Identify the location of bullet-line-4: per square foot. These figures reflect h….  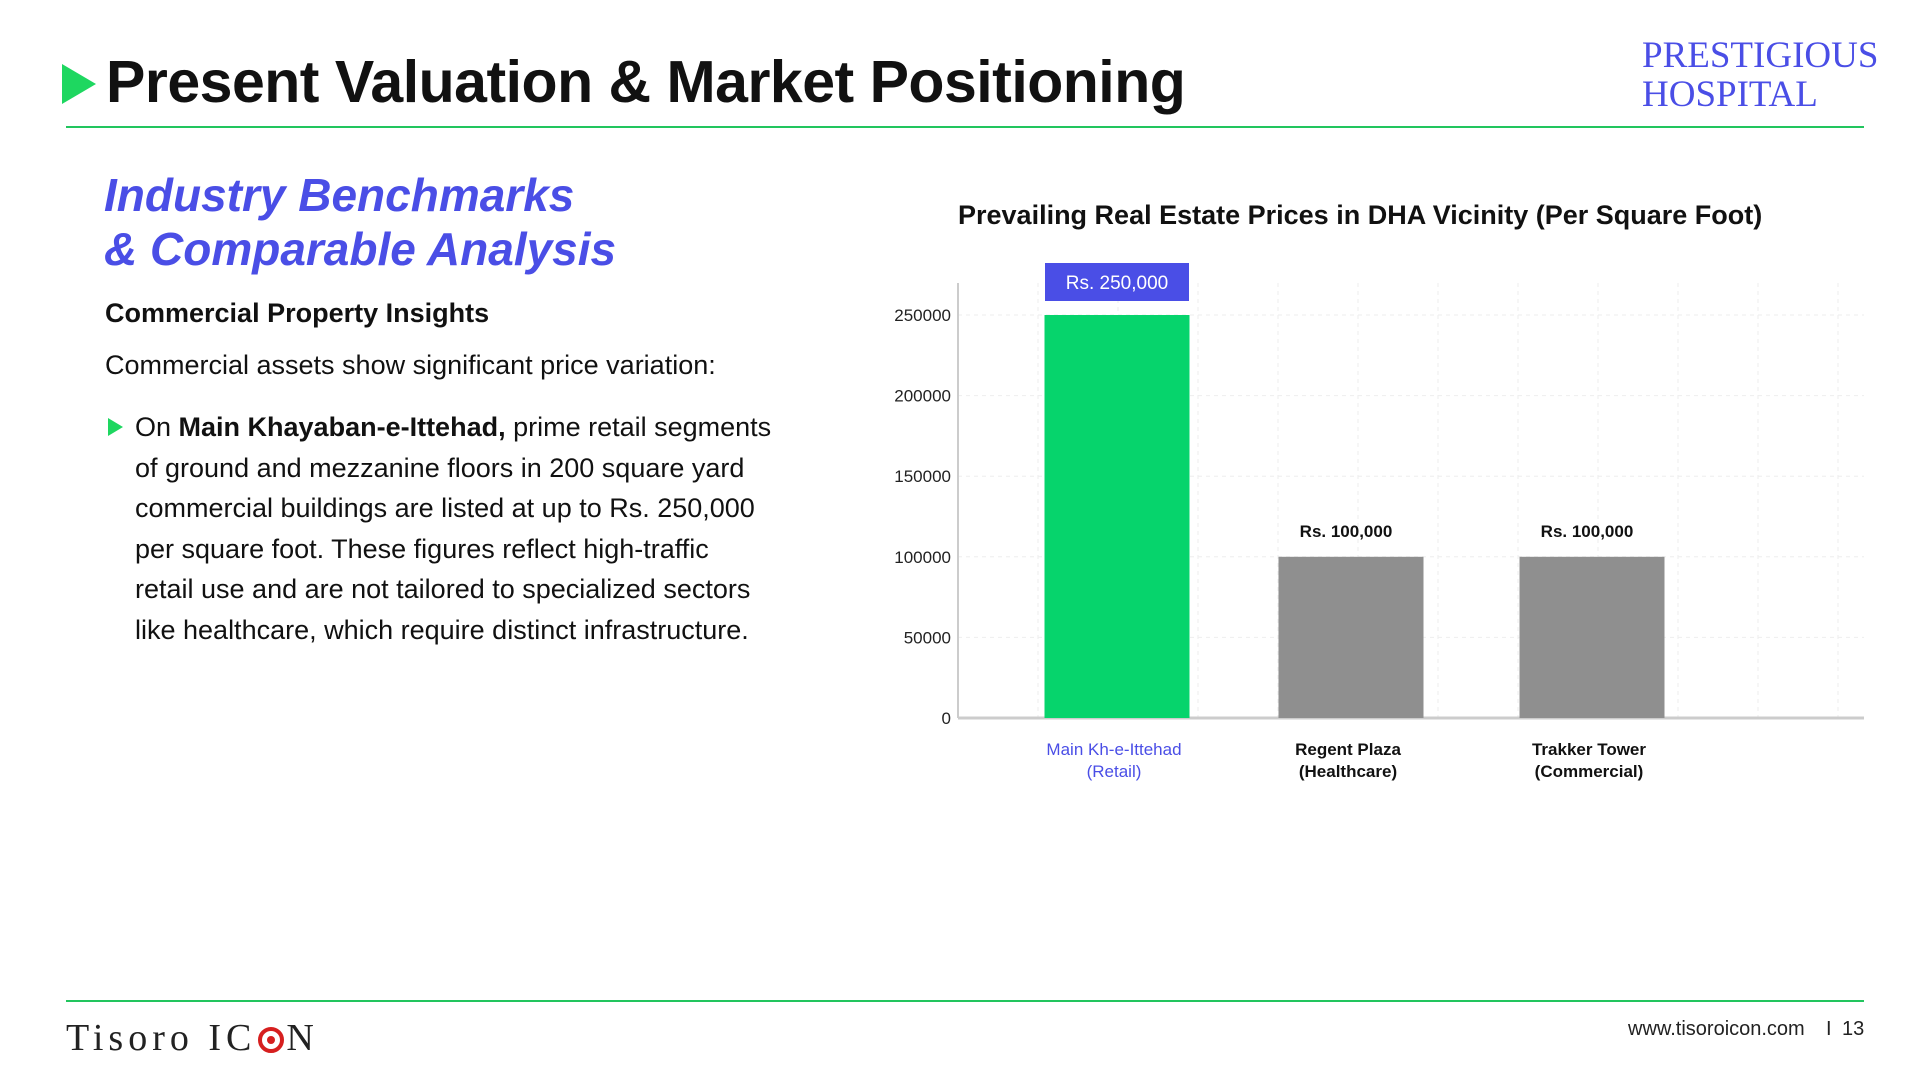
(422, 548).